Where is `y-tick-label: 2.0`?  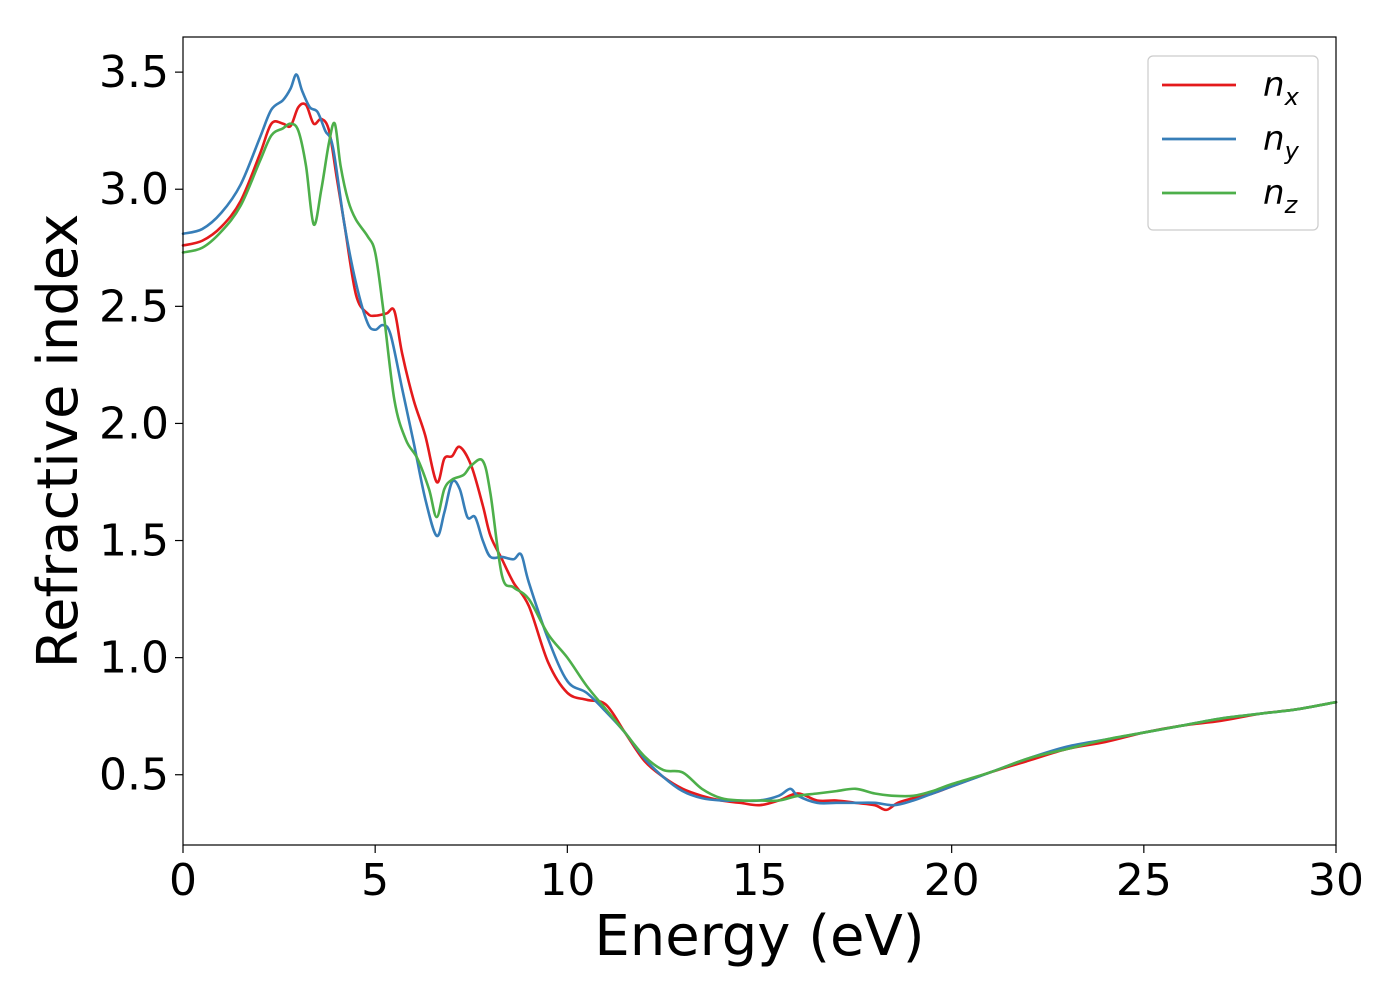
y-tick-label: 2.0 is located at coordinates (134, 423).